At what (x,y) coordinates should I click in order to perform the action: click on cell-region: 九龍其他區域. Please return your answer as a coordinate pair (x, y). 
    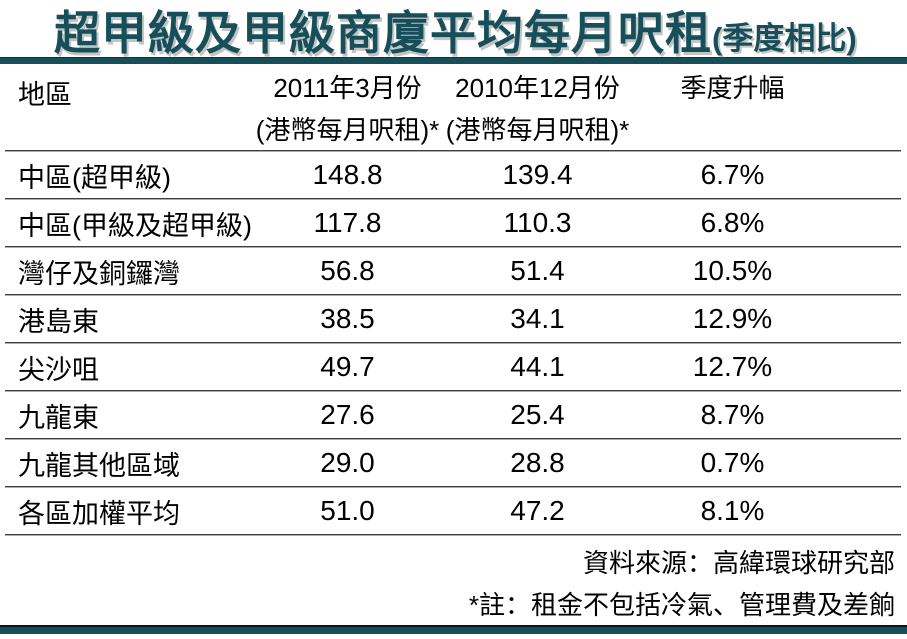
    Looking at the image, I should click on (99, 465).